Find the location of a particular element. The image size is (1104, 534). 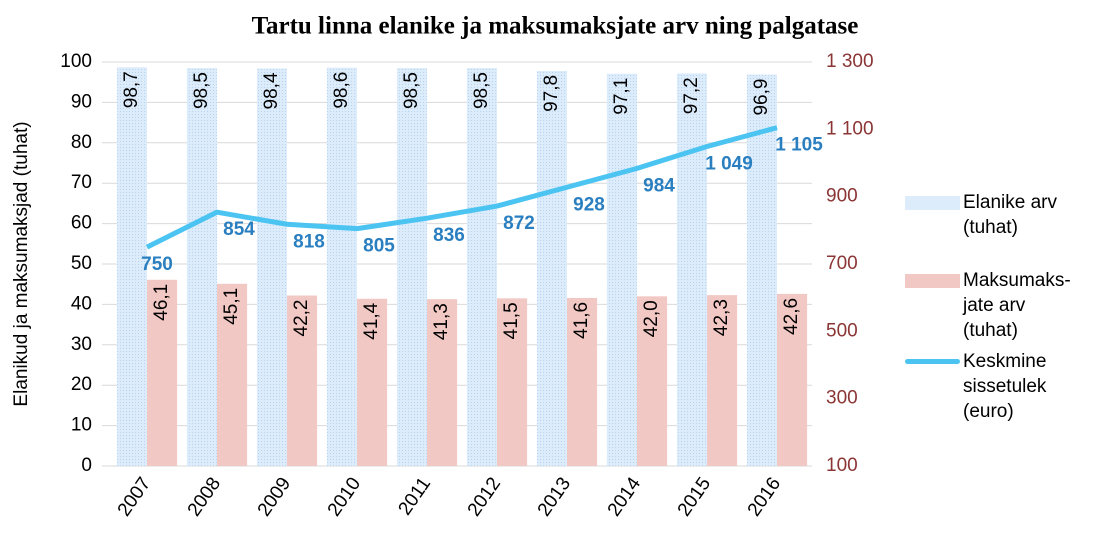

bar-value-label: 42,0 is located at coordinates (651, 318).